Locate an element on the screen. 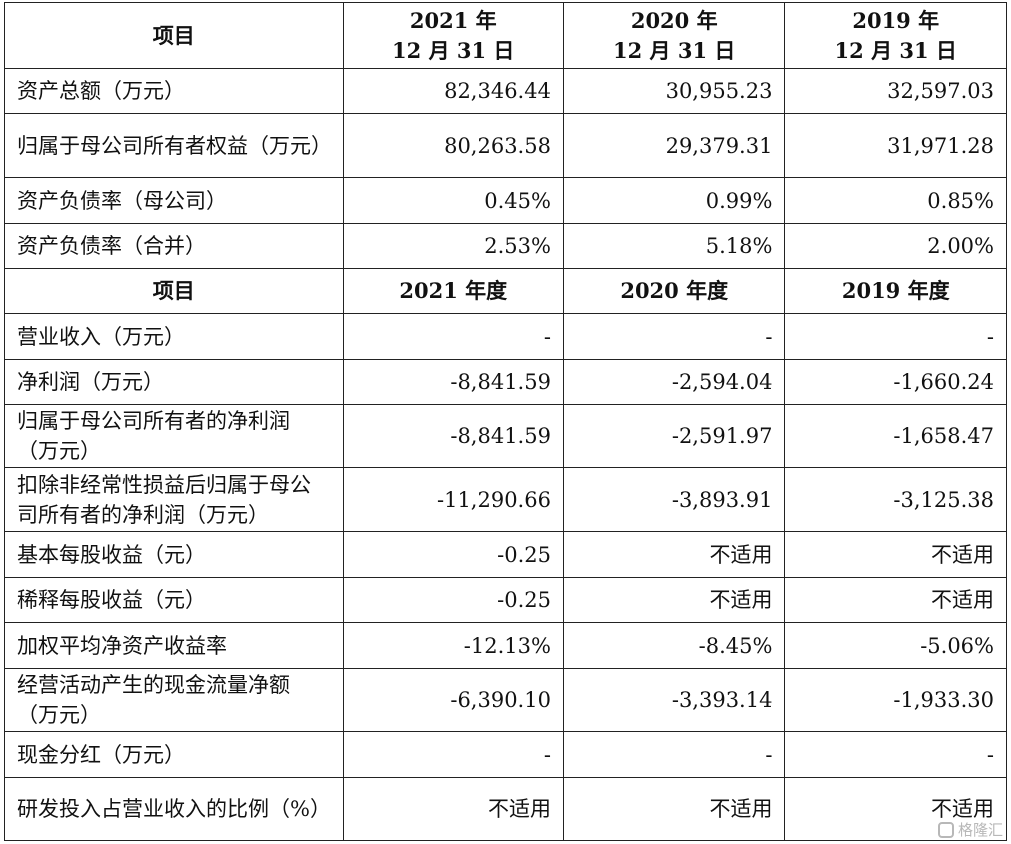 The image size is (1011, 844). table-row: 稀释每股收益（元） -0.25 不适用 不适用 is located at coordinates (505, 600).